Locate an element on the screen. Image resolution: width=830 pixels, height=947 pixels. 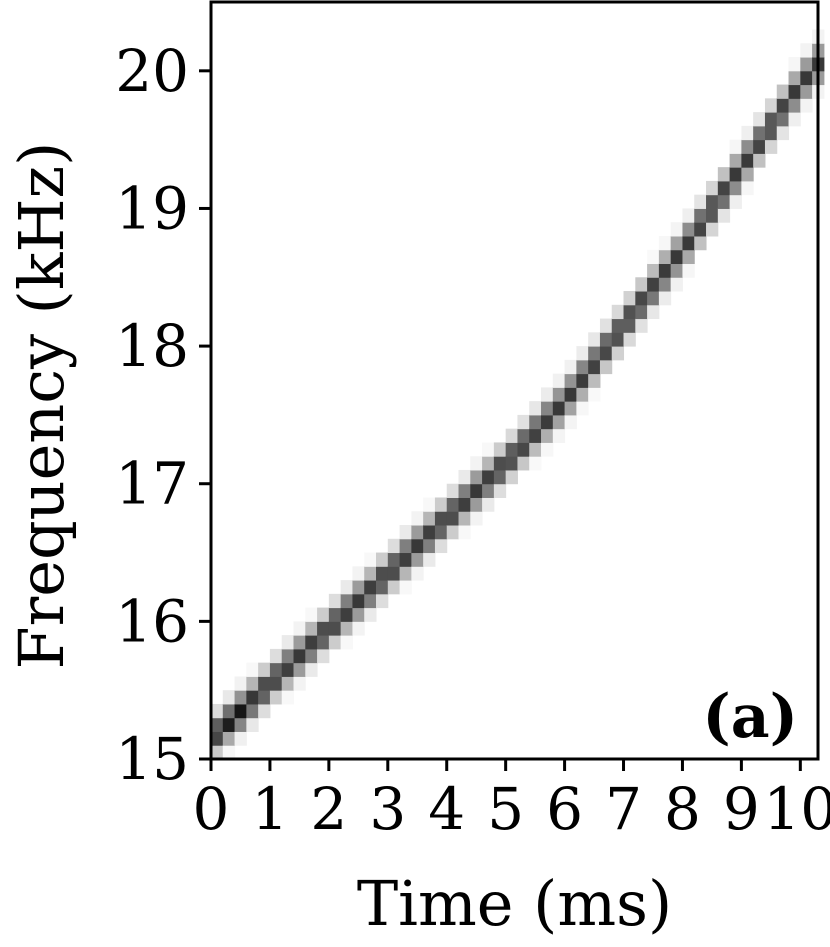
y-tick-label: 20 is located at coordinates (152, 71).